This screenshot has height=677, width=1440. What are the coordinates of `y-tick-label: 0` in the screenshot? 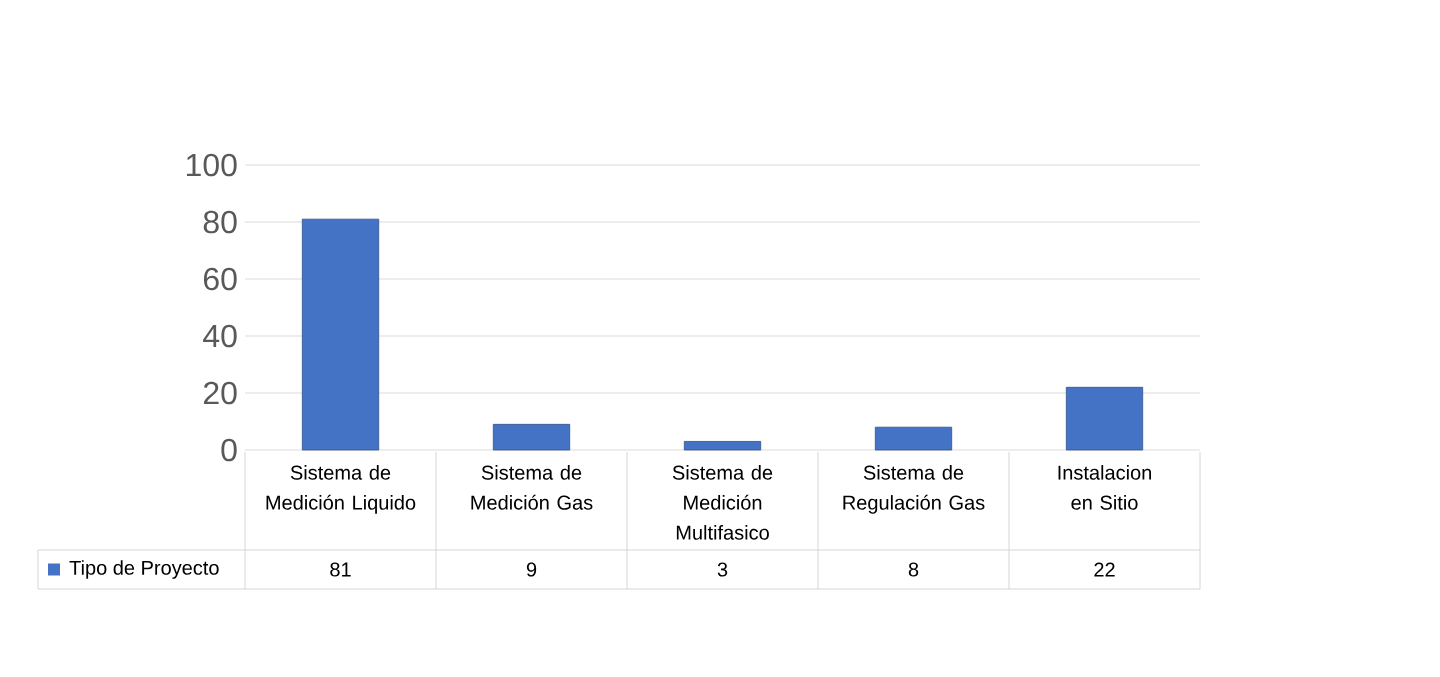 It's located at (229, 450).